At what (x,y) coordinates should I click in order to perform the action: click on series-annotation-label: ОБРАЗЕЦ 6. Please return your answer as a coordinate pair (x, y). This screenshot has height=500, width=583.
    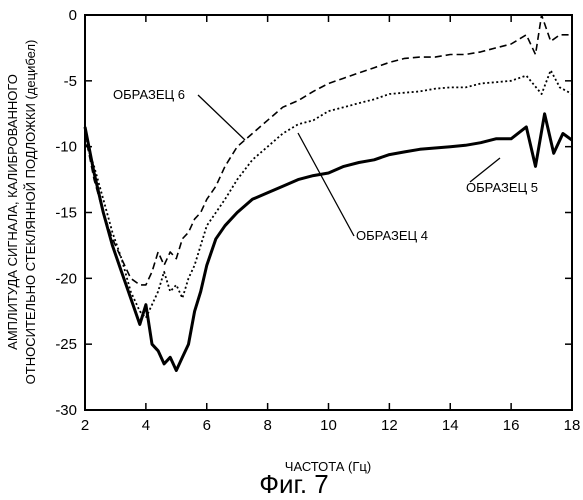
    Looking at the image, I should click on (149, 94).